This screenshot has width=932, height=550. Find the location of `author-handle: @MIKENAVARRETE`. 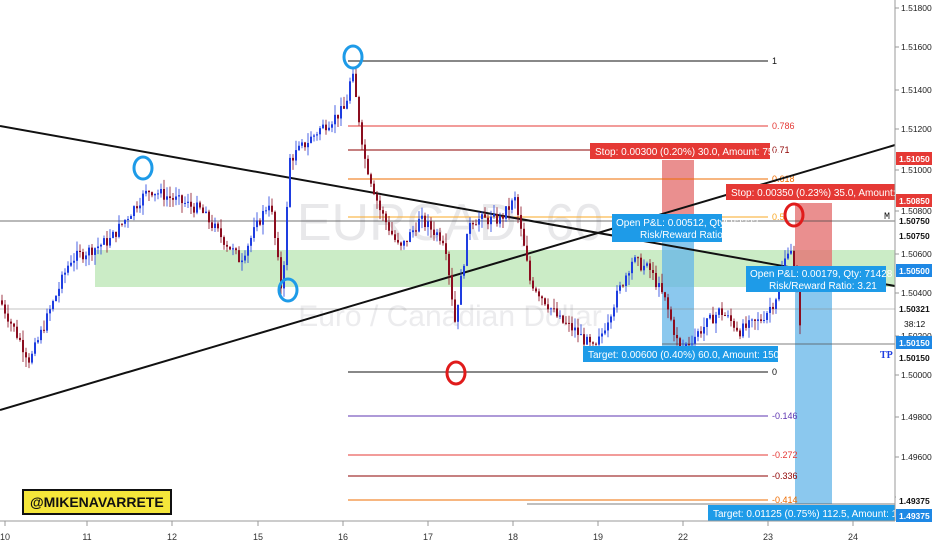

author-handle: @MIKENAVARRETE is located at coordinates (97, 502).